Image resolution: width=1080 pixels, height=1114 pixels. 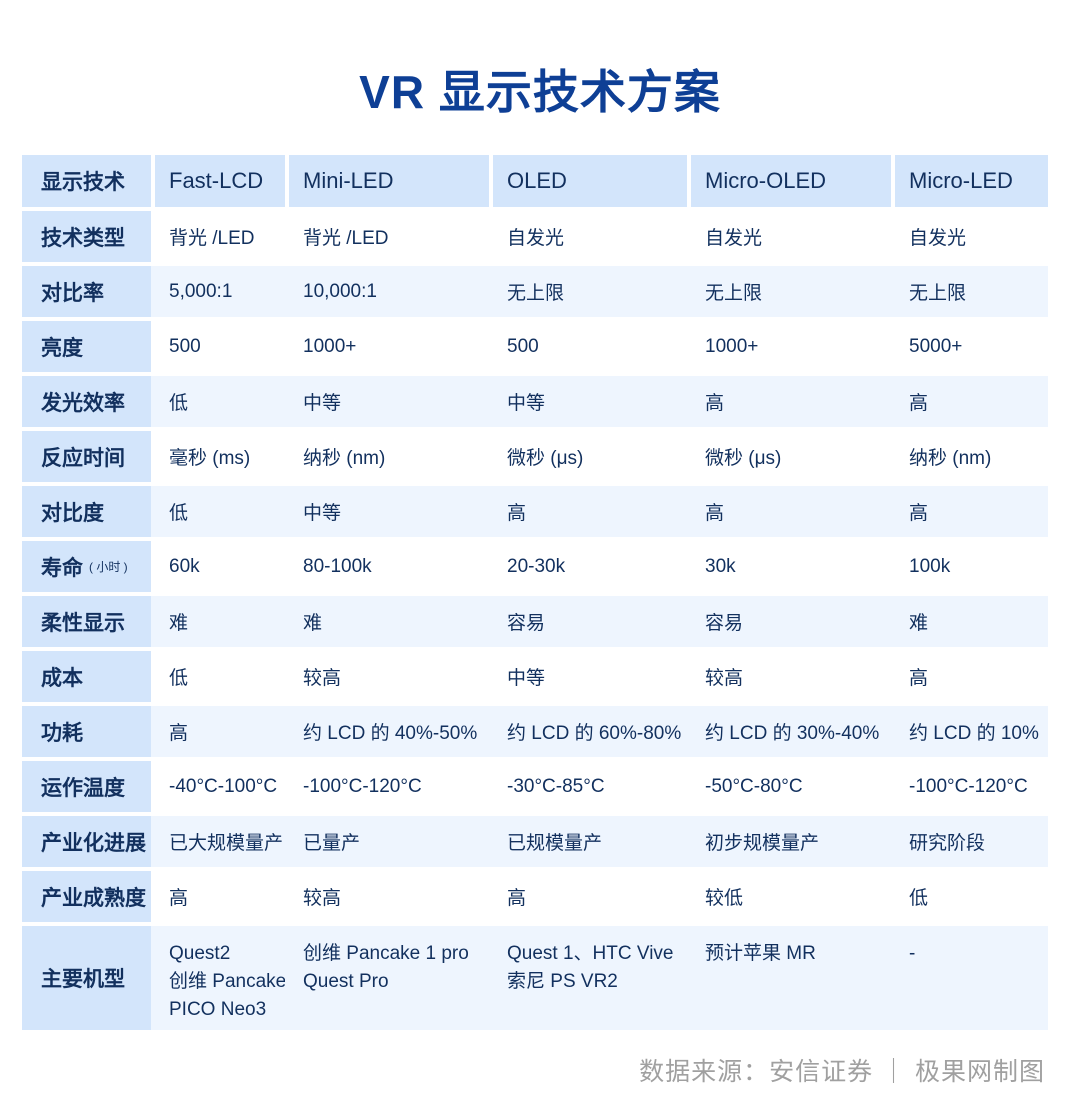 I want to click on row-label-text: 对比率, so click(x=72, y=293).